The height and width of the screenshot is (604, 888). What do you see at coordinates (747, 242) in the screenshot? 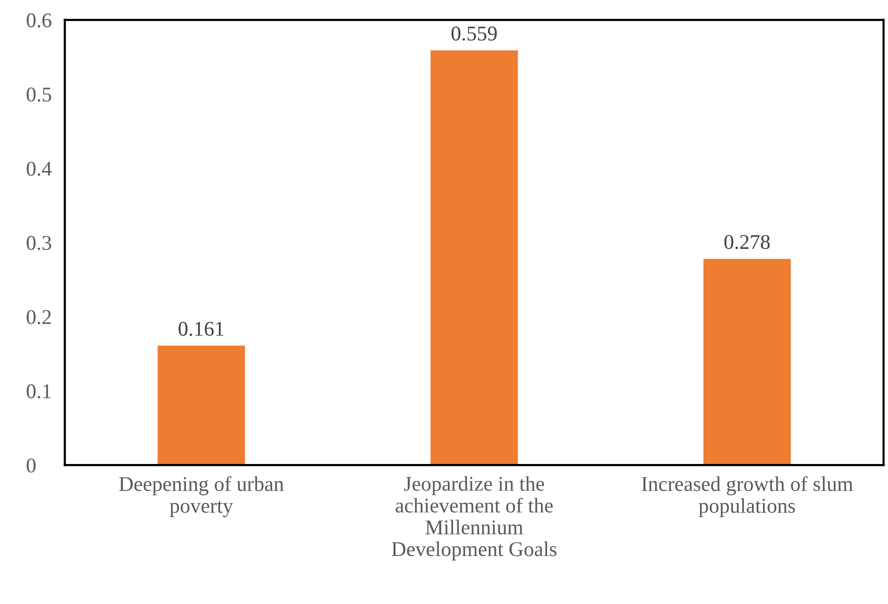
I see `data-label: 0.278` at bounding box center [747, 242].